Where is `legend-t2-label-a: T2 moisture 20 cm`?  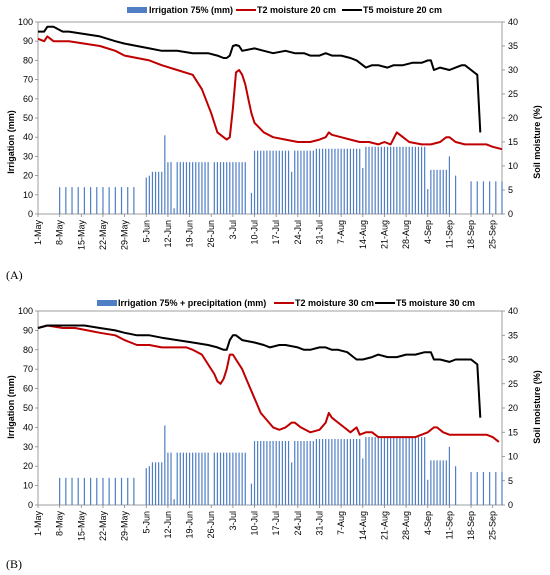 legend-t2-label-a: T2 moisture 20 cm is located at coordinates (296, 10).